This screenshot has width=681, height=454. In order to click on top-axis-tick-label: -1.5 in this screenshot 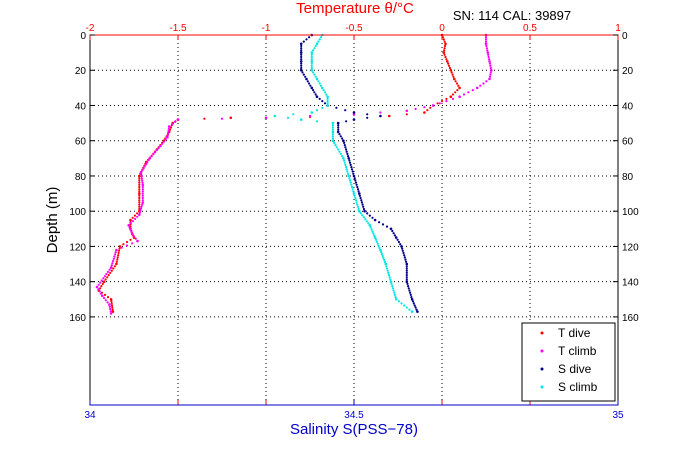, I will do `click(178, 28)`.